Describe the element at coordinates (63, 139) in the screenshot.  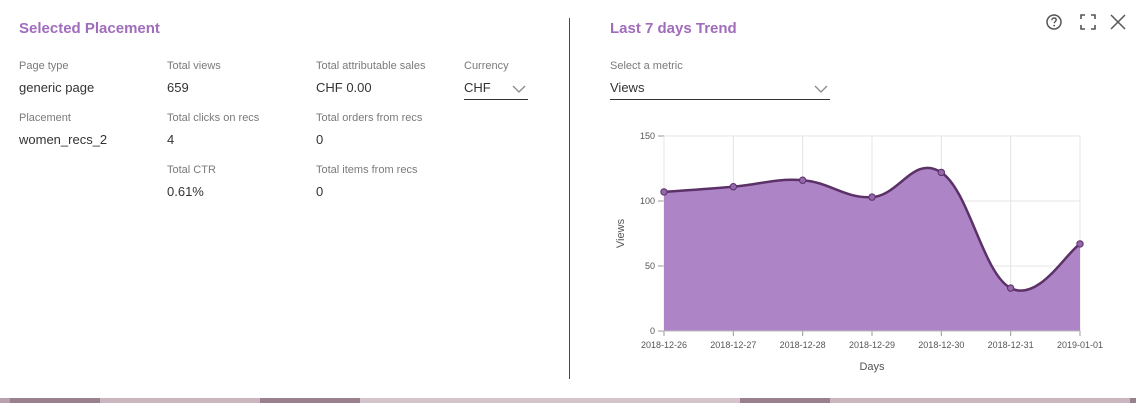
I see `placement-value: women_recs_2` at that location.